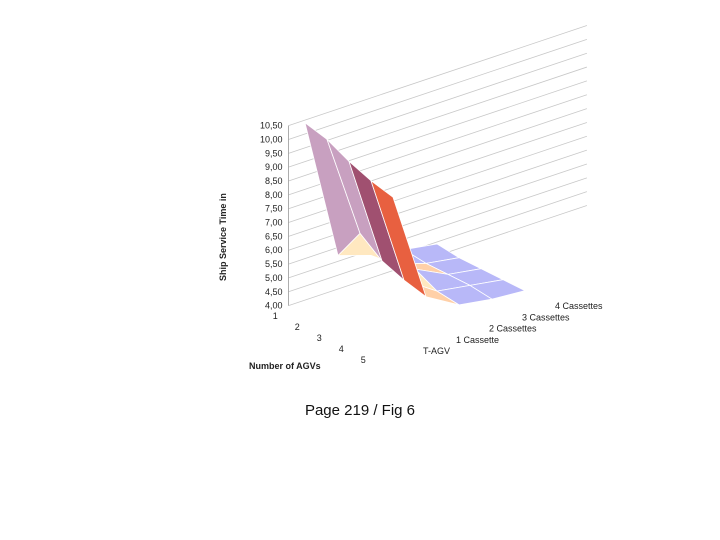 This screenshot has height=540, width=720. I want to click on x-tick-label: 1, so click(275, 316).